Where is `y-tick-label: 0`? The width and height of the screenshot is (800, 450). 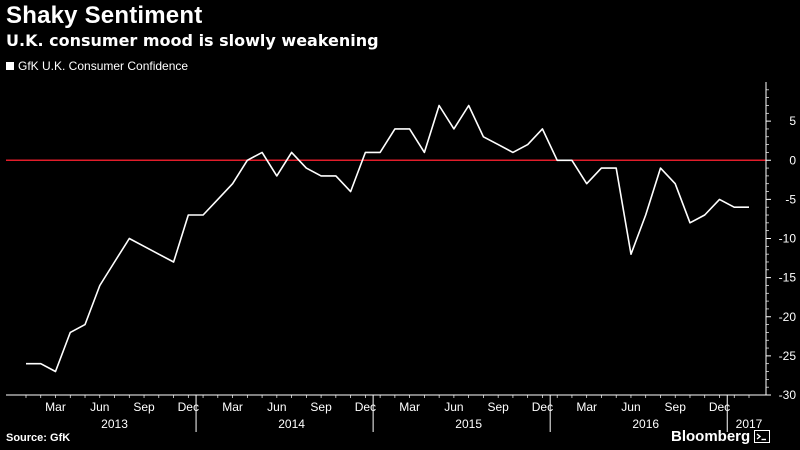 y-tick-label: 0 is located at coordinates (792, 160).